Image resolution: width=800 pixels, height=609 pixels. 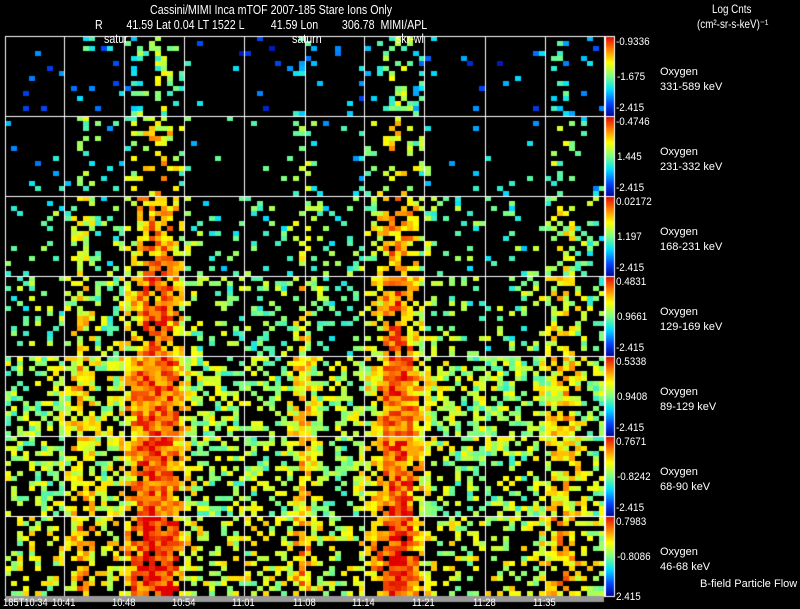 I want to click on x-tick-label: 11:08, so click(x=304, y=603).